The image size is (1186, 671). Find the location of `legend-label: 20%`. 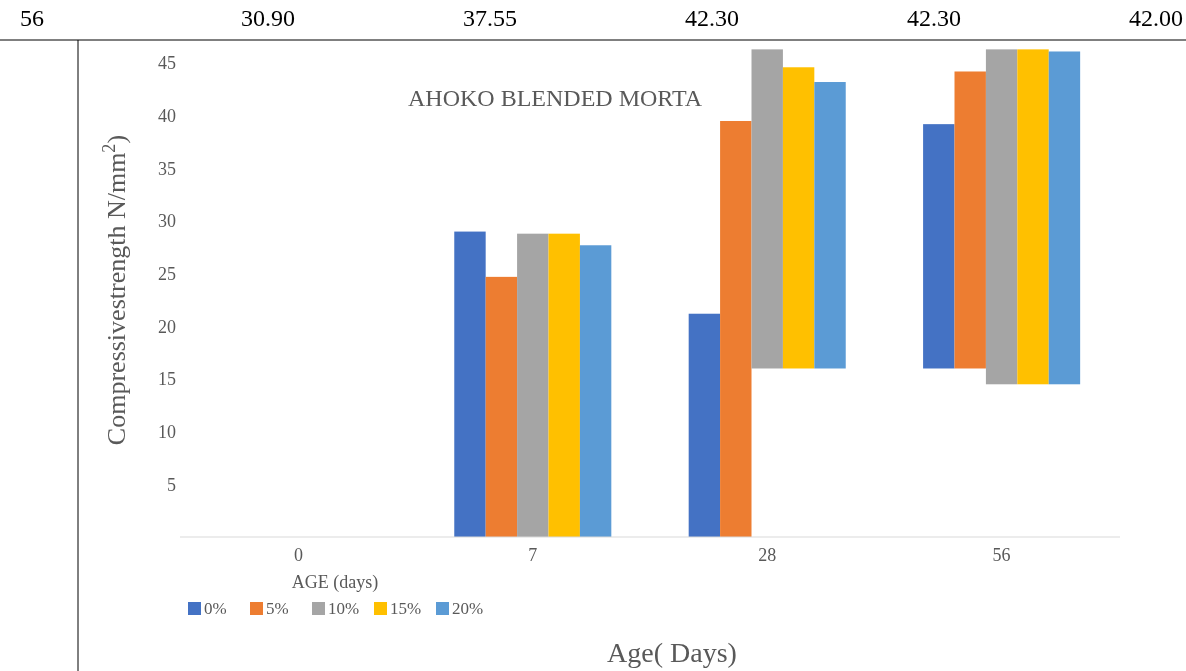

legend-label: 20% is located at coordinates (468, 608).